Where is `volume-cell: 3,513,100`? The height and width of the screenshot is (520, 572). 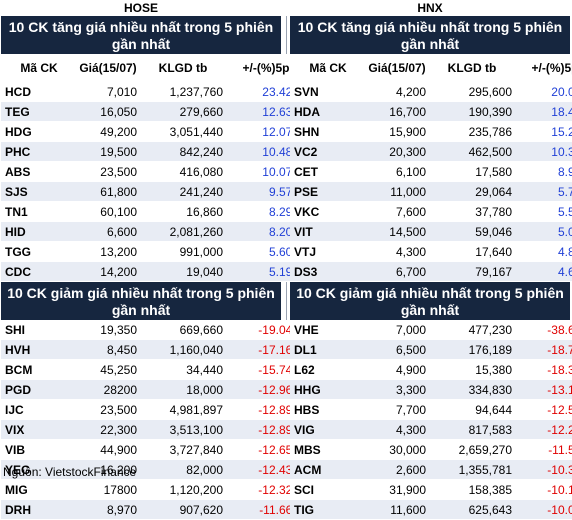 volume-cell: 3,513,100 is located at coordinates (183, 429).